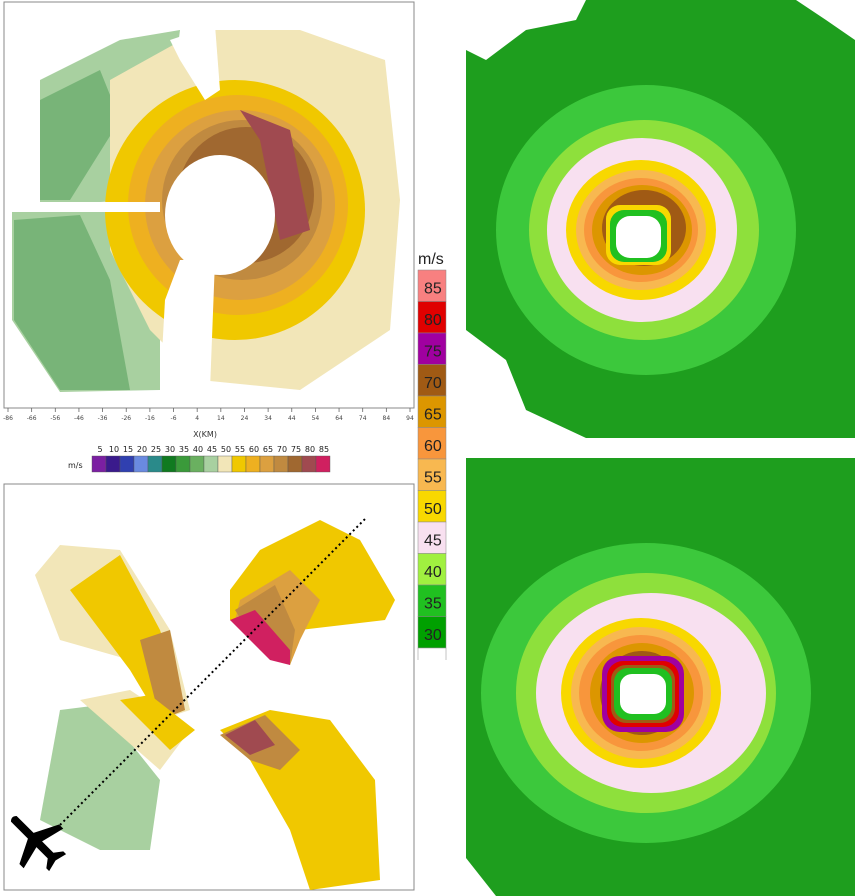 Image resolution: width=855 pixels, height=896 pixels. I want to click on tl-x-tick-label: 94, so click(410, 418).